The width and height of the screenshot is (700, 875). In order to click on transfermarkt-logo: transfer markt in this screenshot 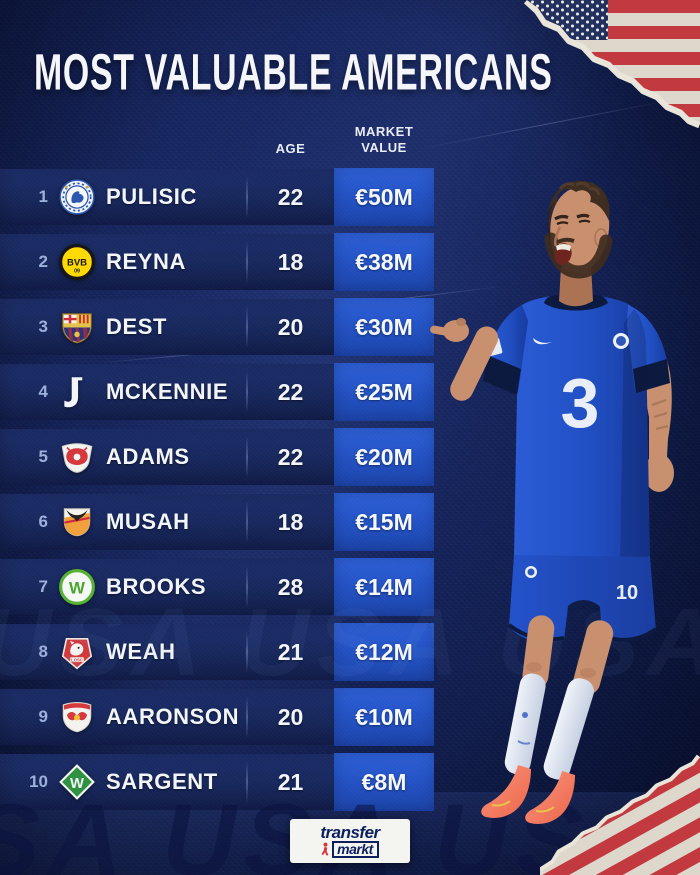, I will do `click(350, 841)`.